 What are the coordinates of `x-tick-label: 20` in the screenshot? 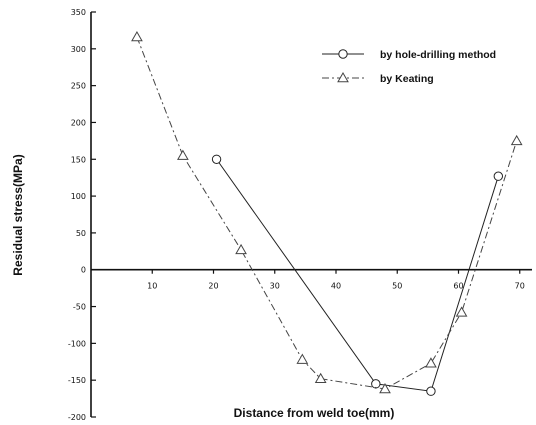 It's located at (213, 286).